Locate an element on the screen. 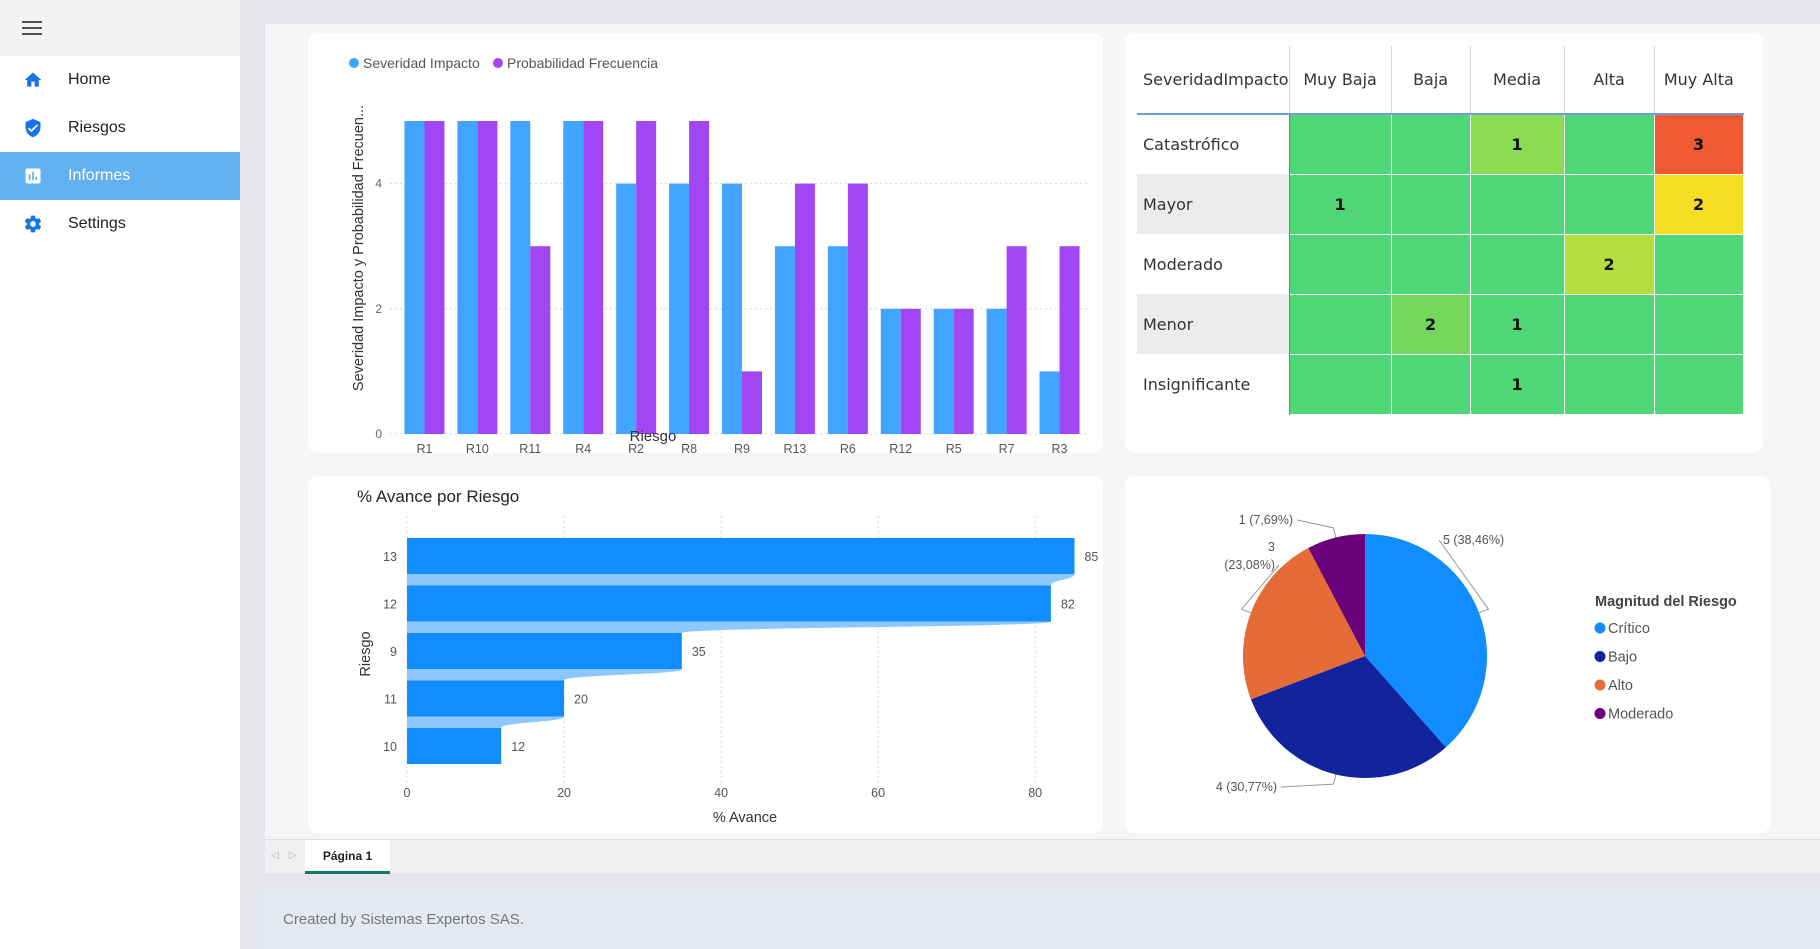  x-tick-label: R11 is located at coordinates (530, 447).